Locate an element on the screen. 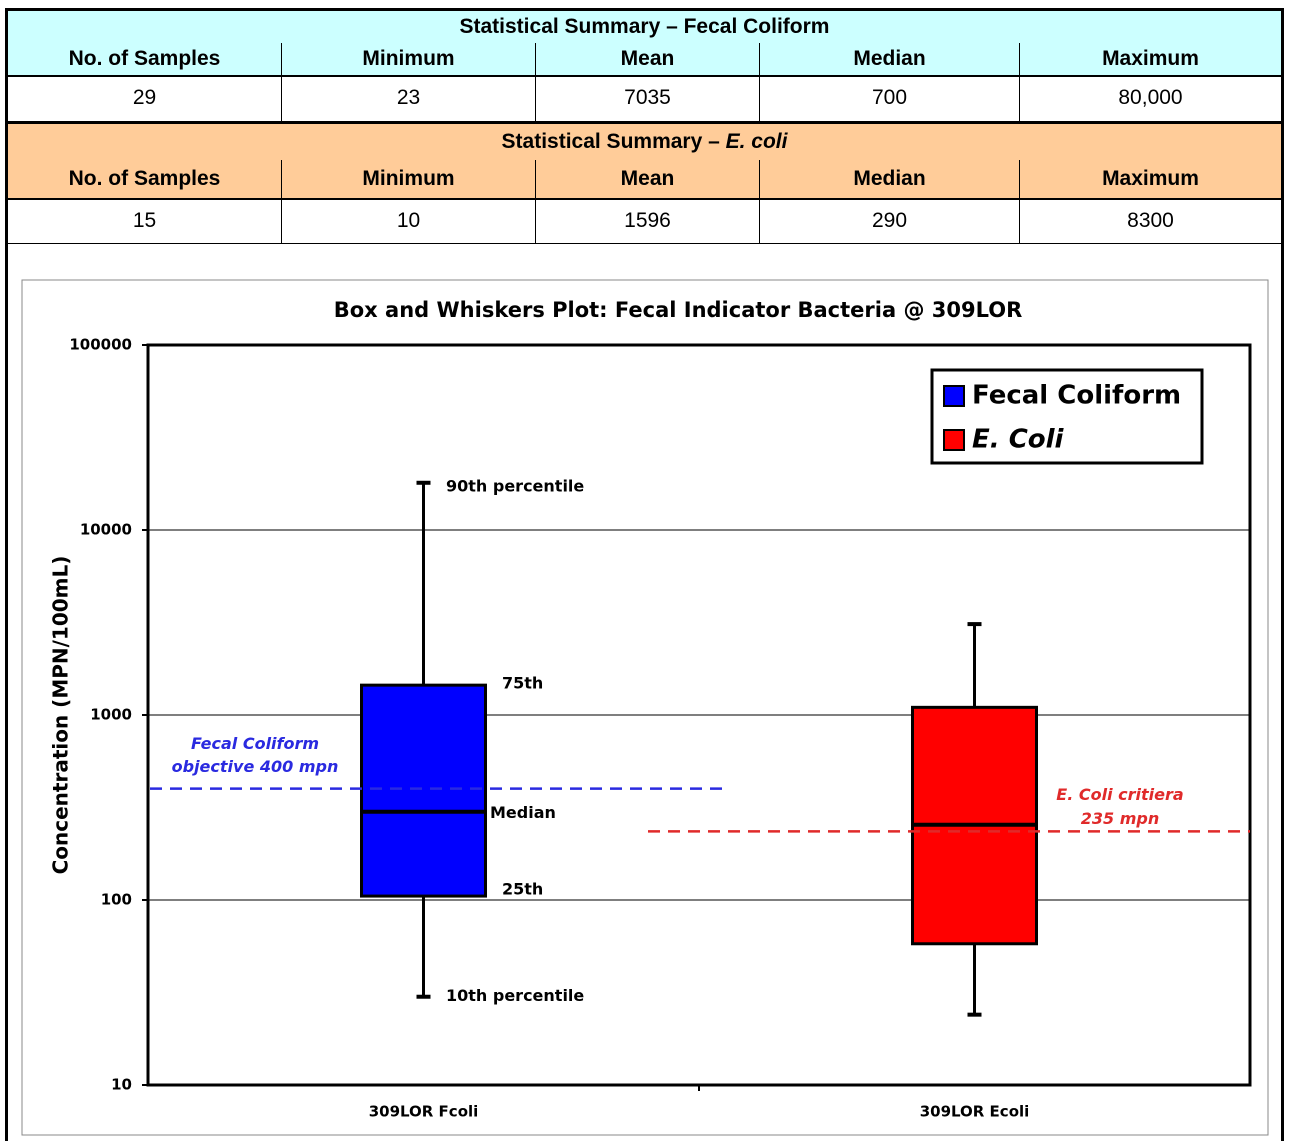  box-annotation: 10th percentile is located at coordinates (515, 995).